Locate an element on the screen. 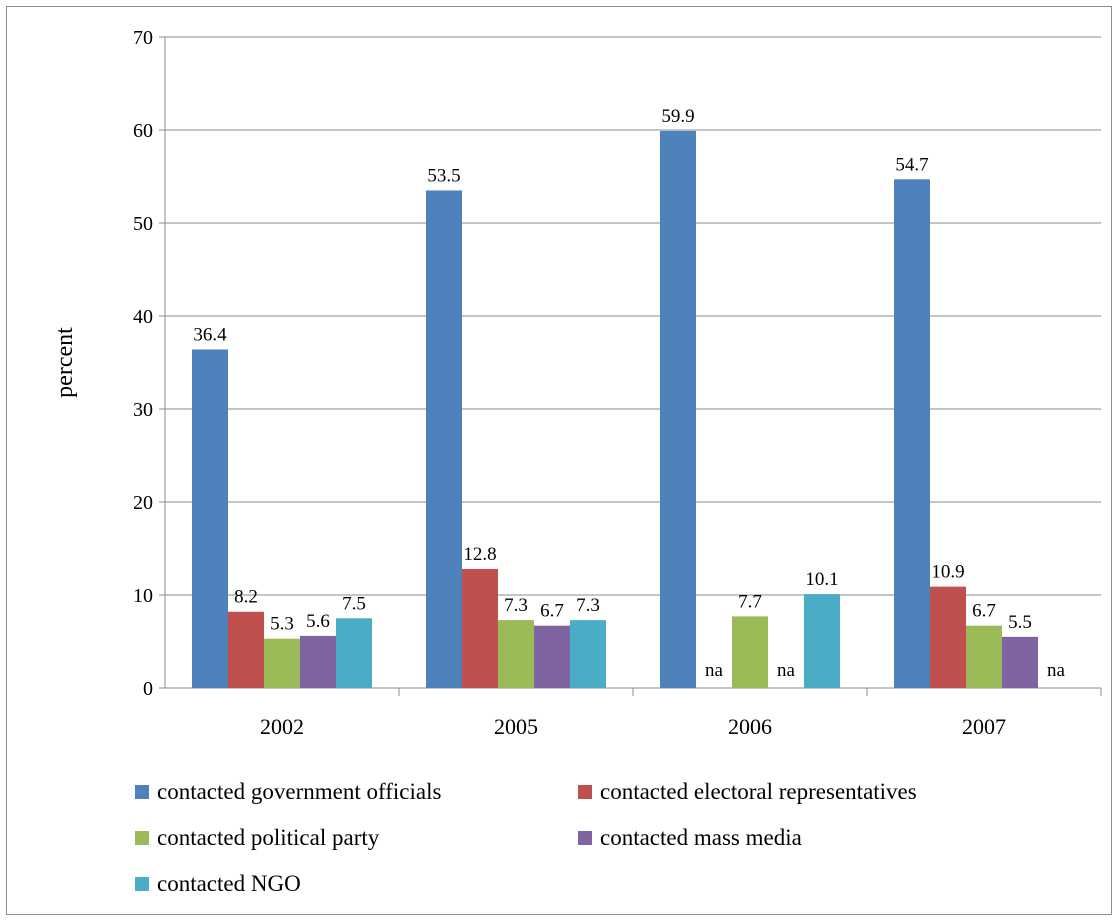 The width and height of the screenshot is (1120, 921). x-category-label: 2005 is located at coordinates (516, 726).